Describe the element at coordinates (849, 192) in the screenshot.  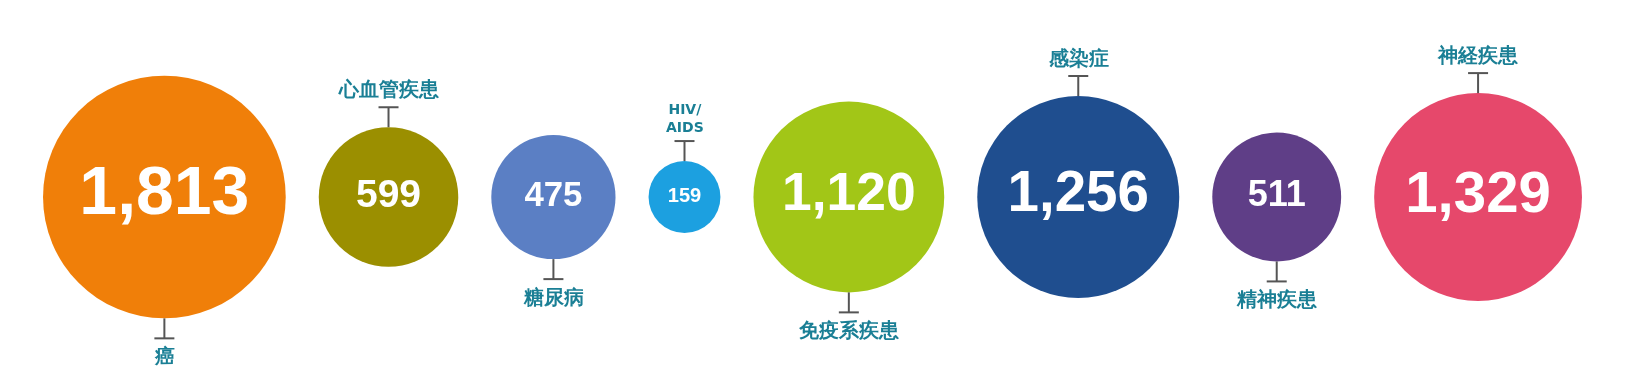
I see `data-label: 1,120` at that location.